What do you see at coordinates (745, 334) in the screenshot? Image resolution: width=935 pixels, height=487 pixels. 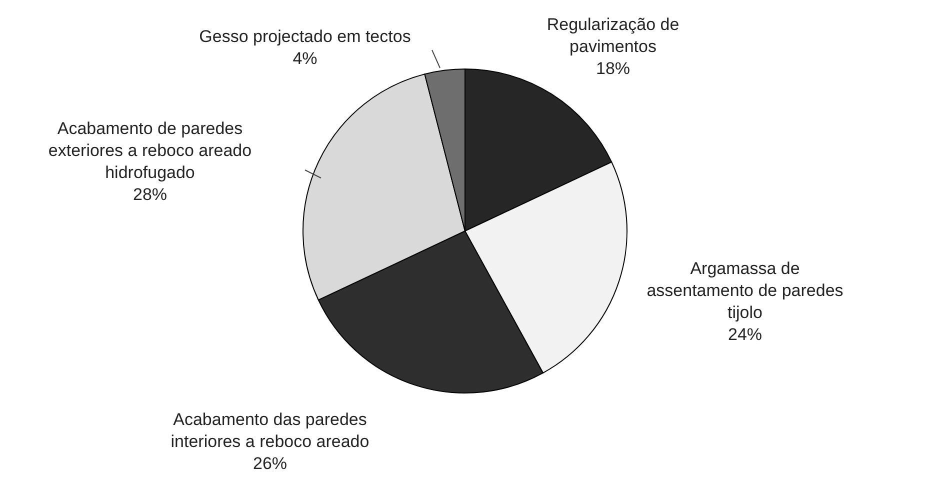 I see `data-label: 24%` at bounding box center [745, 334].